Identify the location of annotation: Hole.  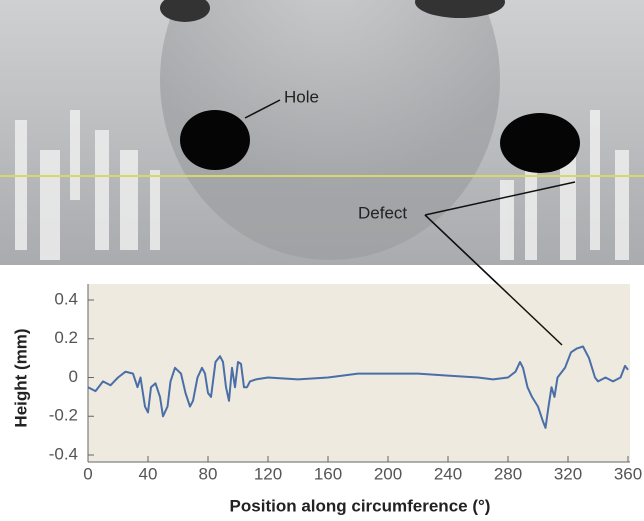
(301, 96).